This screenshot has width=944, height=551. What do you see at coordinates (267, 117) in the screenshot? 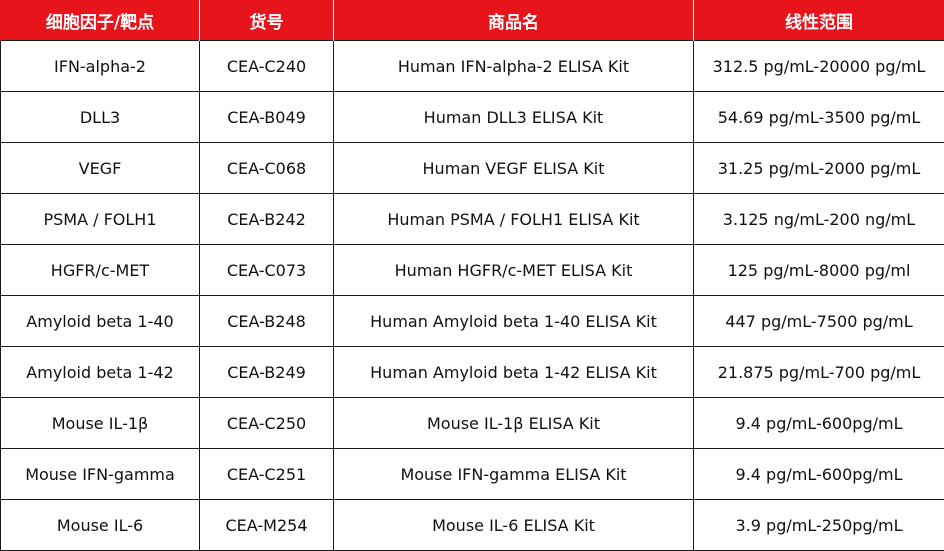
I see `cell-catalog-number: CEA-B049` at bounding box center [267, 117].